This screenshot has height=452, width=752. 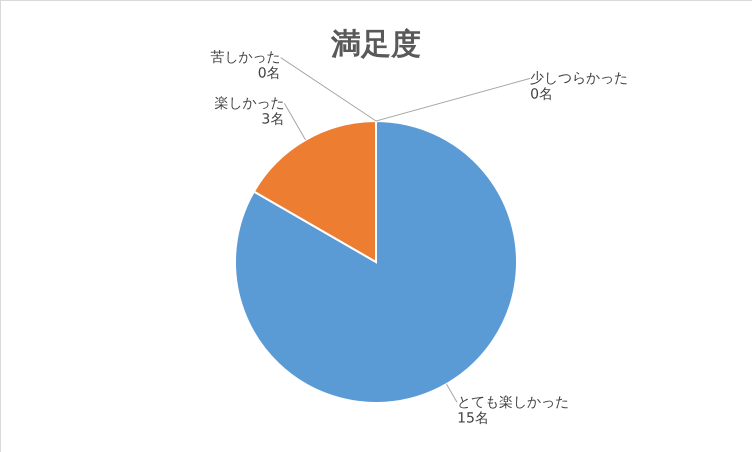 What do you see at coordinates (513, 402) in the screenshot?
I see `slice-label: とても楽しかった` at bounding box center [513, 402].